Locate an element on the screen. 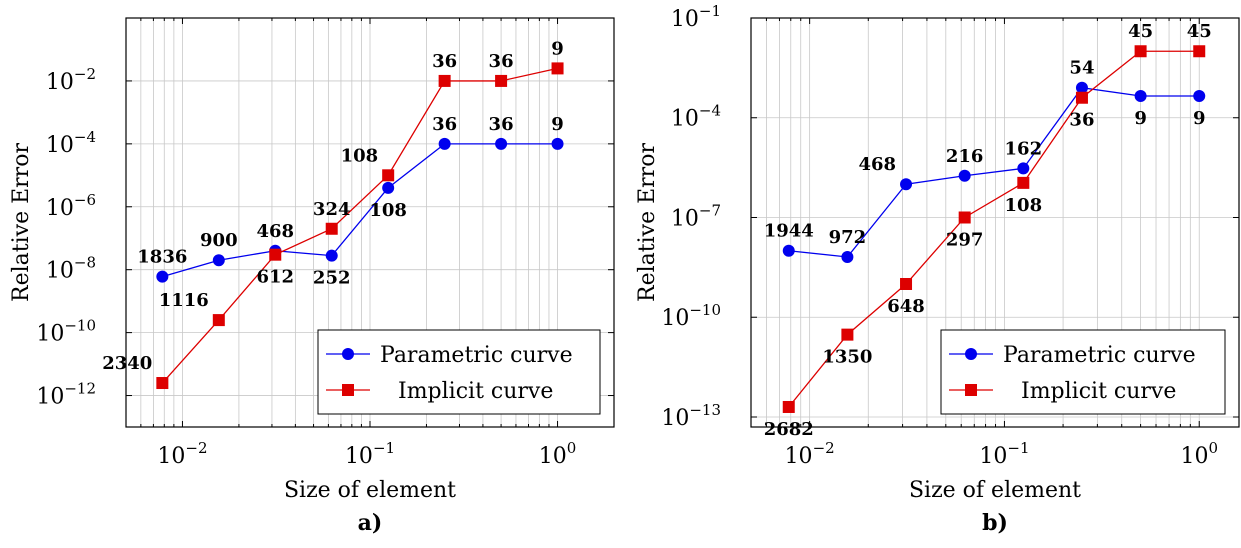 The width and height of the screenshot is (1241, 548). data-label: 2340 is located at coordinates (127, 363).